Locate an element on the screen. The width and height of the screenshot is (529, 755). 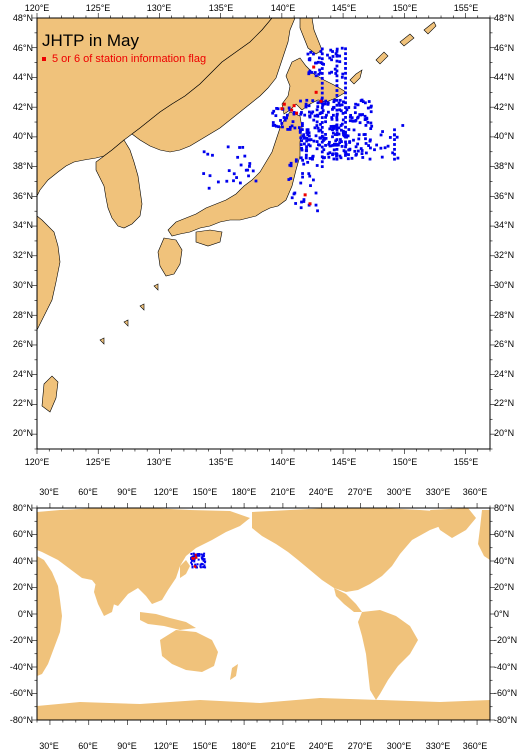
left-lat-label: 46°N is located at coordinates (23, 48).